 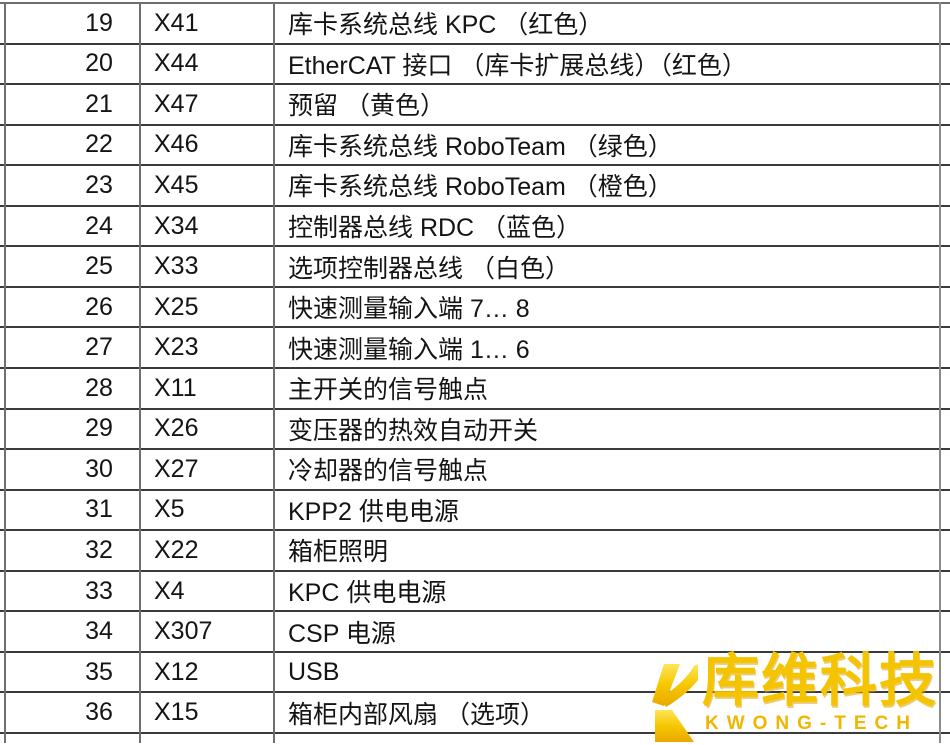 What do you see at coordinates (176, 63) in the screenshot?
I see `connector-code-cell: X44` at bounding box center [176, 63].